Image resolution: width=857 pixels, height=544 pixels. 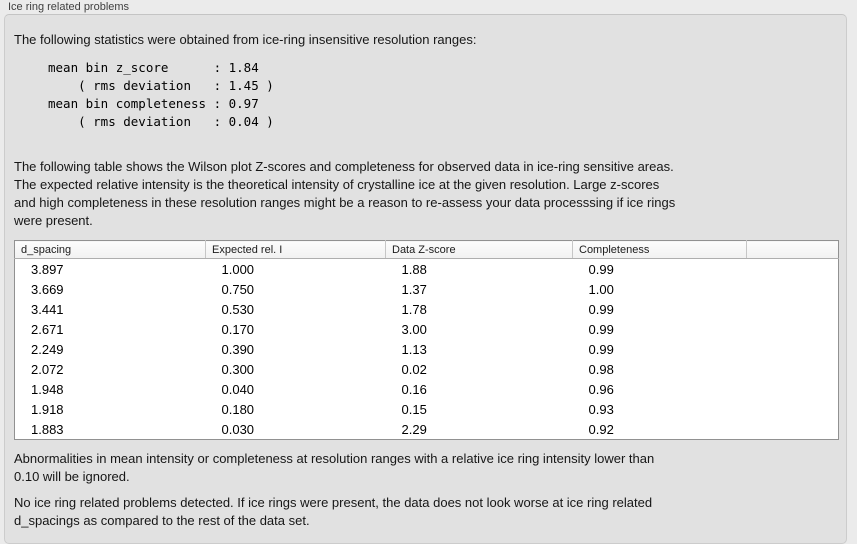 I want to click on cell-expected-rel-i: 0.180, so click(x=238, y=409).